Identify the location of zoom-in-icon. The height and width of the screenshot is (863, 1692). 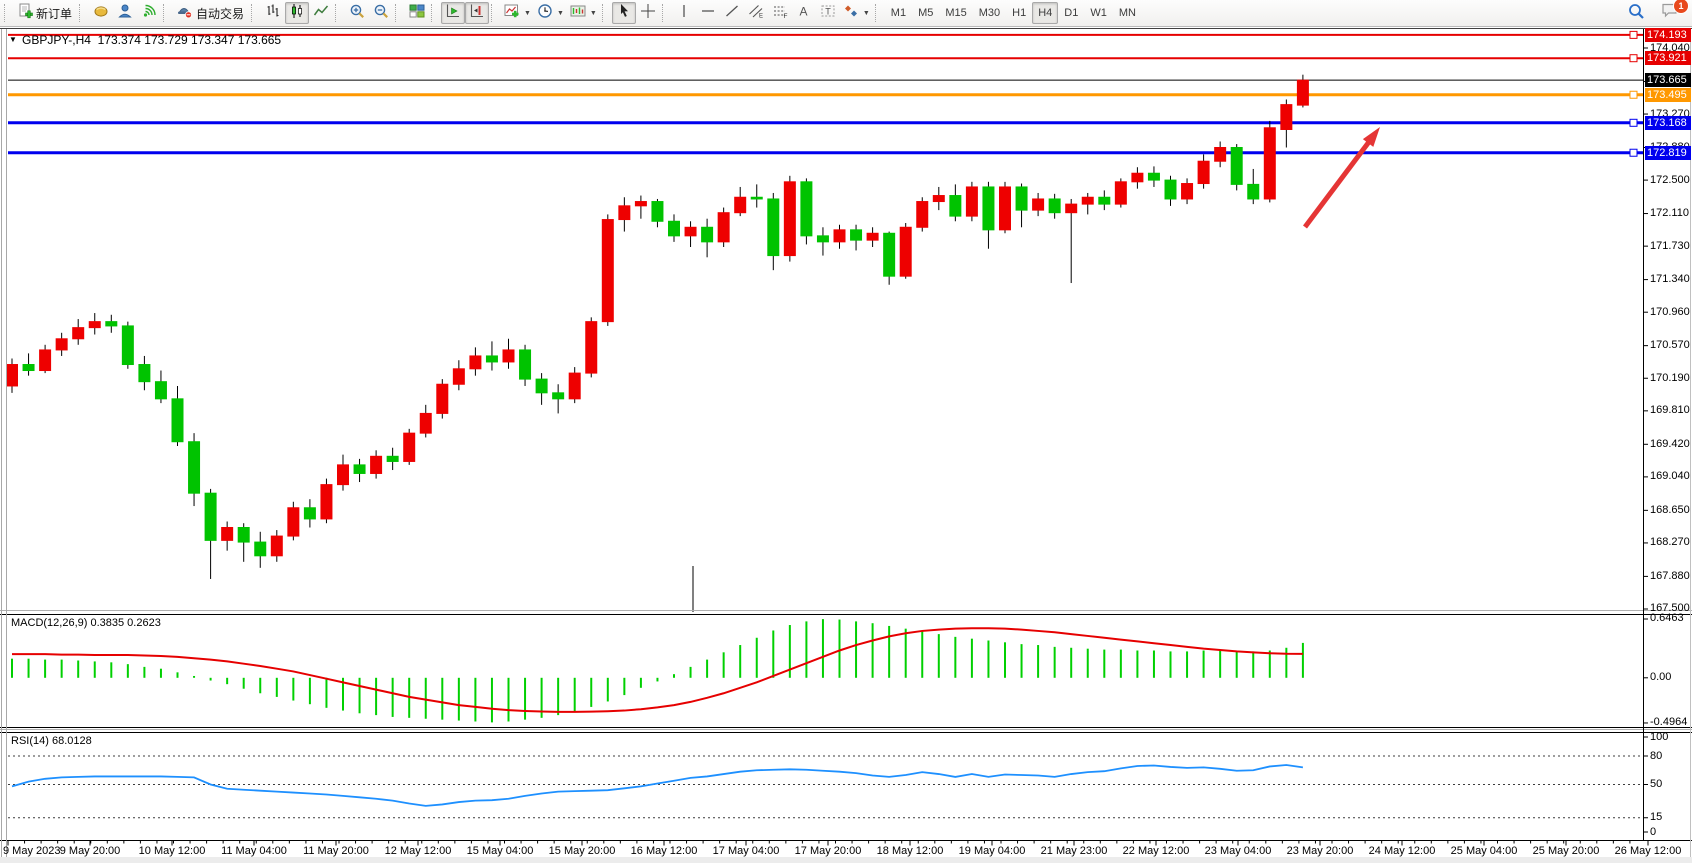
(357, 13).